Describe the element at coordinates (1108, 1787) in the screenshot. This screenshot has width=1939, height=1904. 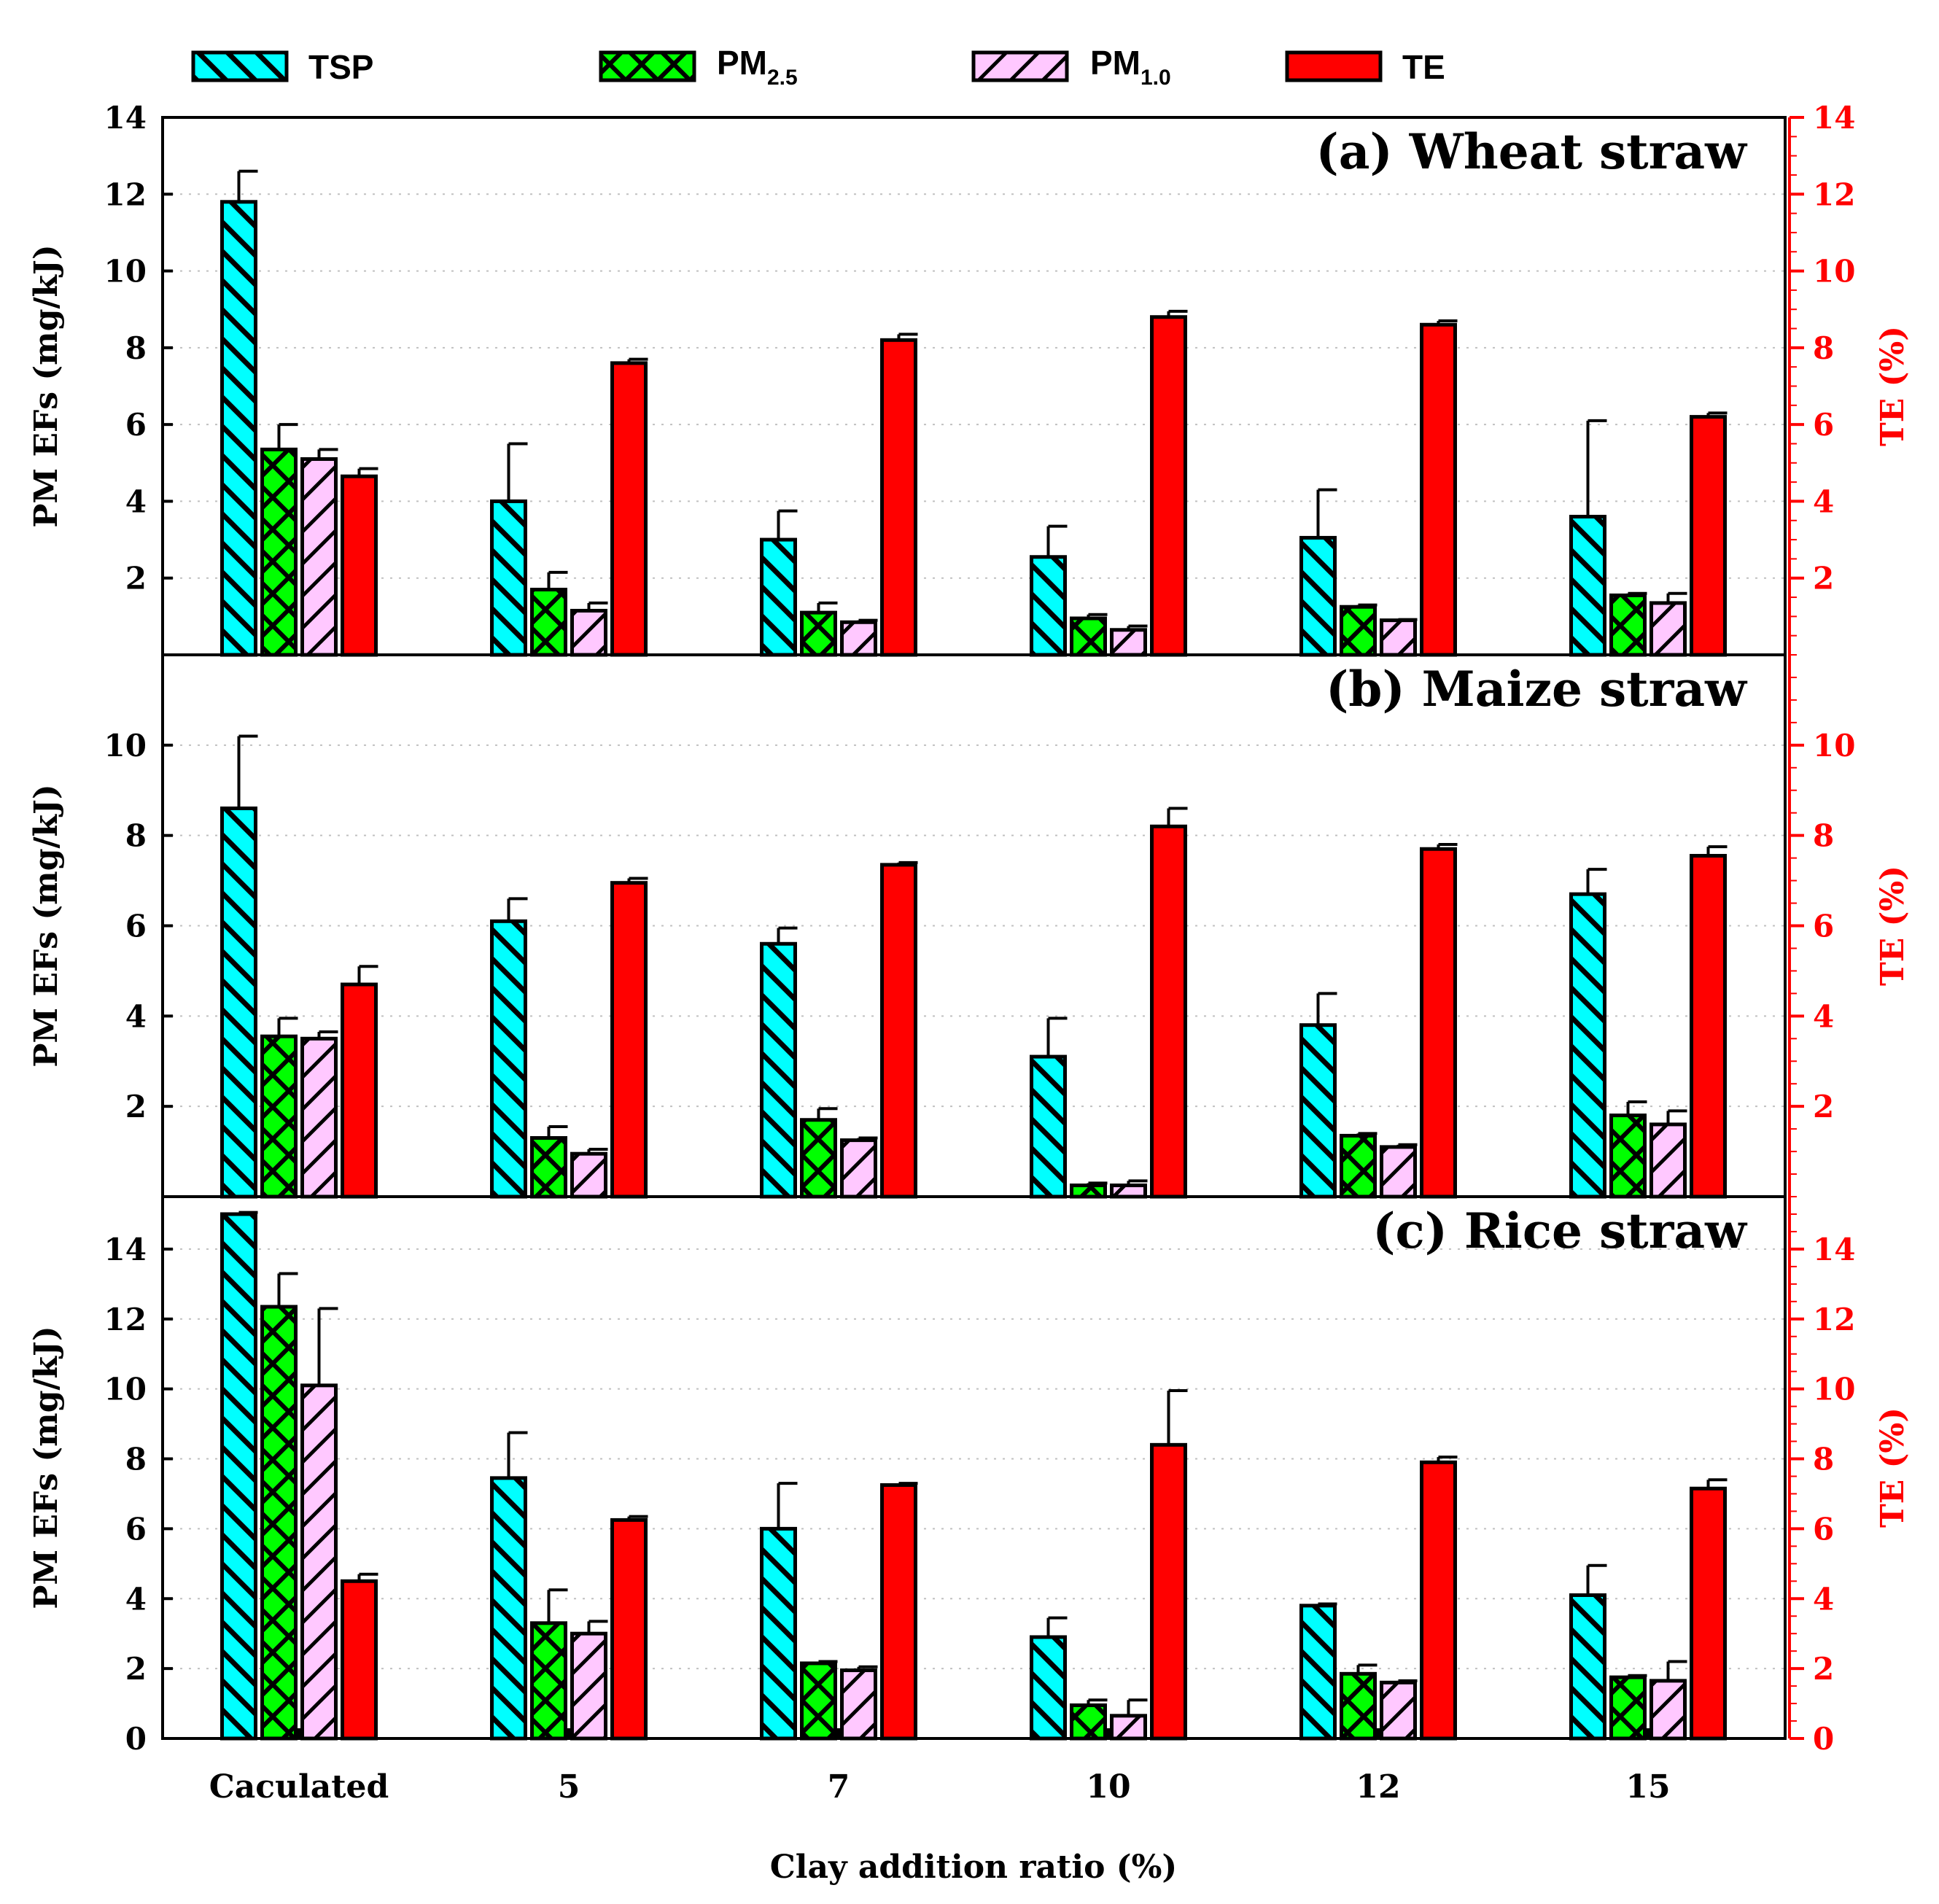
I see `x-tick-label: 10` at that location.